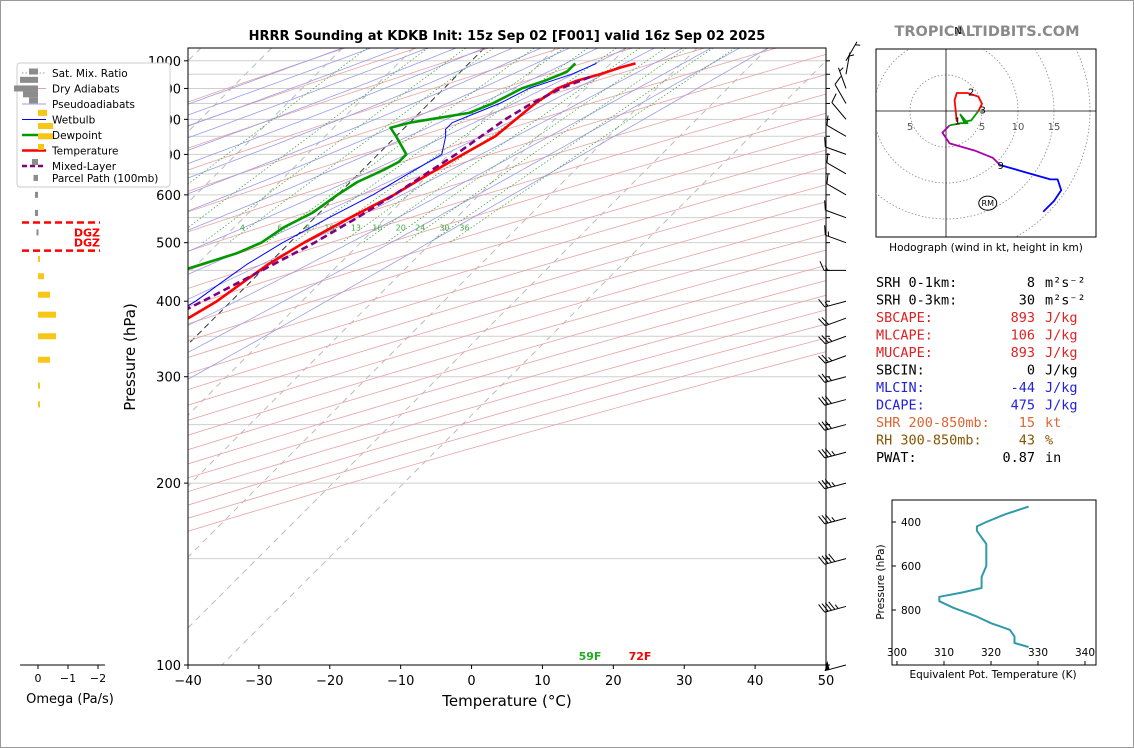  What do you see at coordinates (992, 675) in the screenshot?
I see `theta-e-xlabel: Equivalent Pot. Temperature (K)` at bounding box center [992, 675].